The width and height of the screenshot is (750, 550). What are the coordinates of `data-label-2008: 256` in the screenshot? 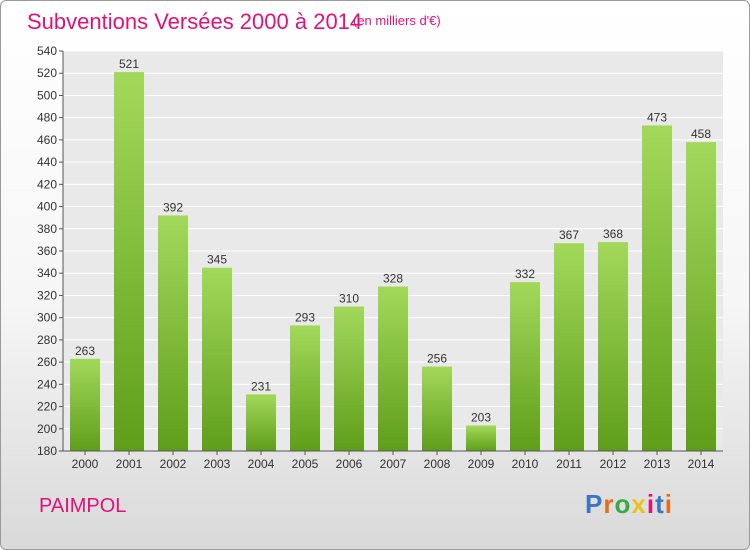 It's located at (437, 359).